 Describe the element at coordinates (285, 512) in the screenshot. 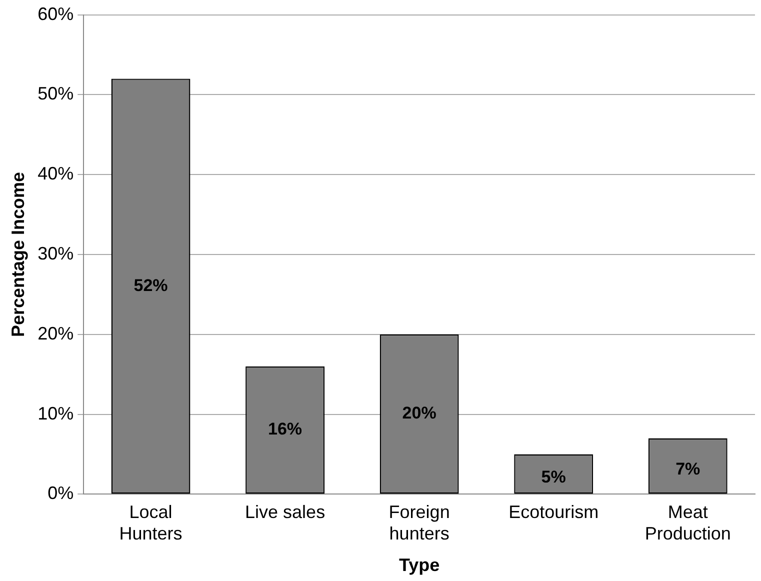

I see `x-tick-label: Live sales` at that location.